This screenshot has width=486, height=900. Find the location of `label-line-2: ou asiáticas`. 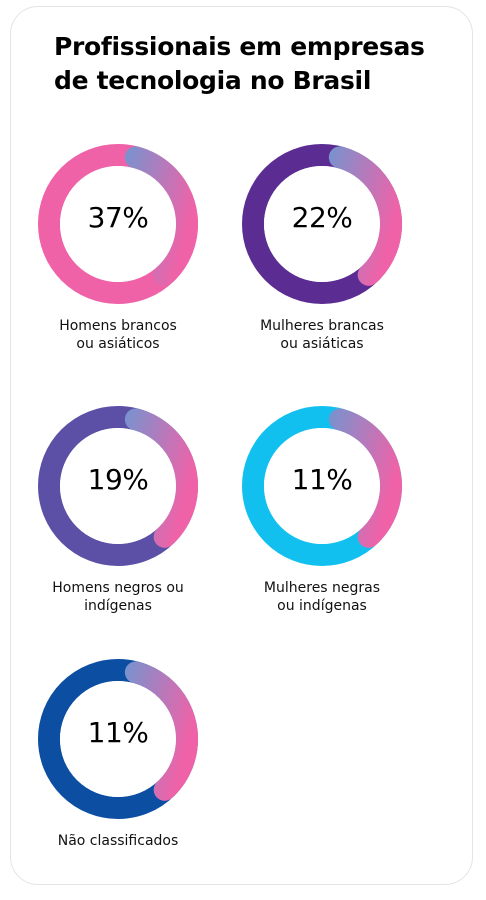

label-line-2: ou asiáticas is located at coordinates (322, 344).